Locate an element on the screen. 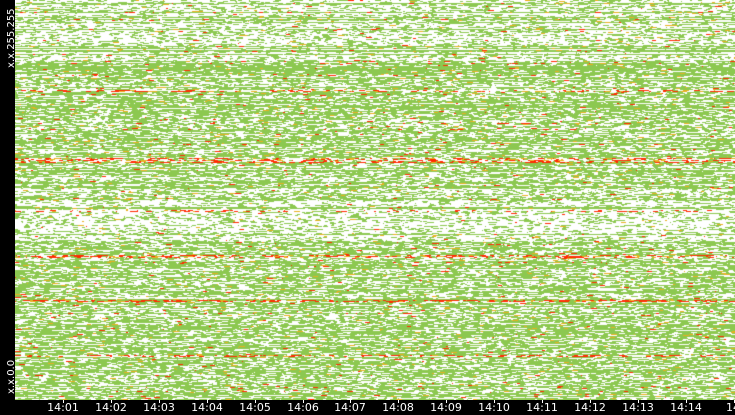 This screenshot has width=735, height=415. x-tick-label: 14:10 is located at coordinates (494, 407).